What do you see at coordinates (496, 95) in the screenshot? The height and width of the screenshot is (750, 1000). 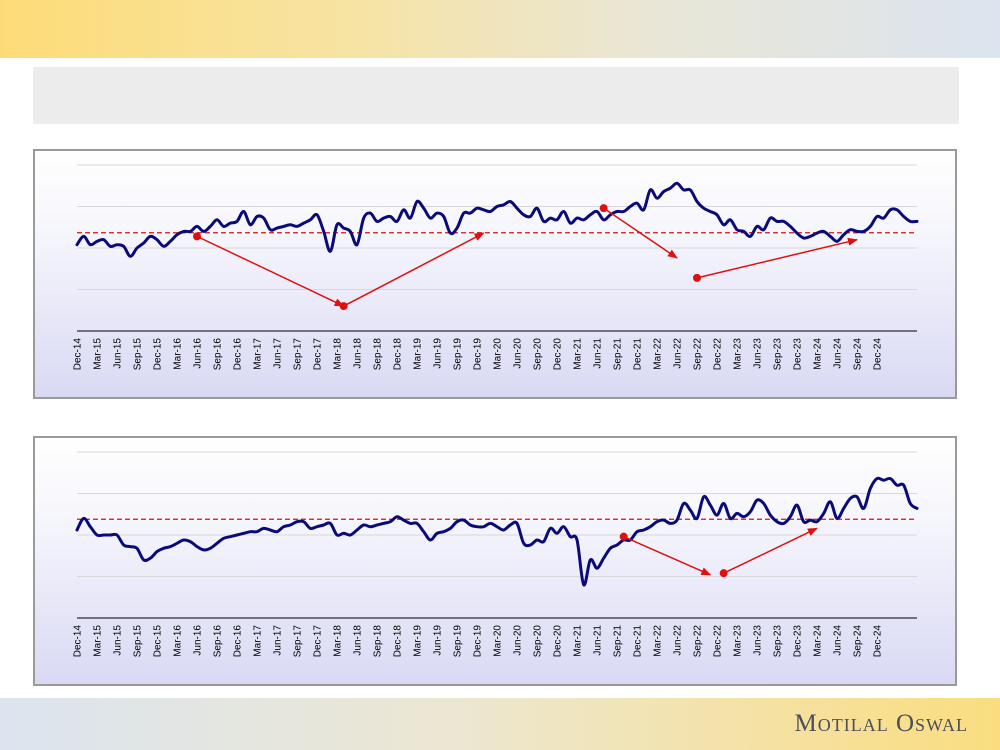 I see `slide-title-box` at bounding box center [496, 95].